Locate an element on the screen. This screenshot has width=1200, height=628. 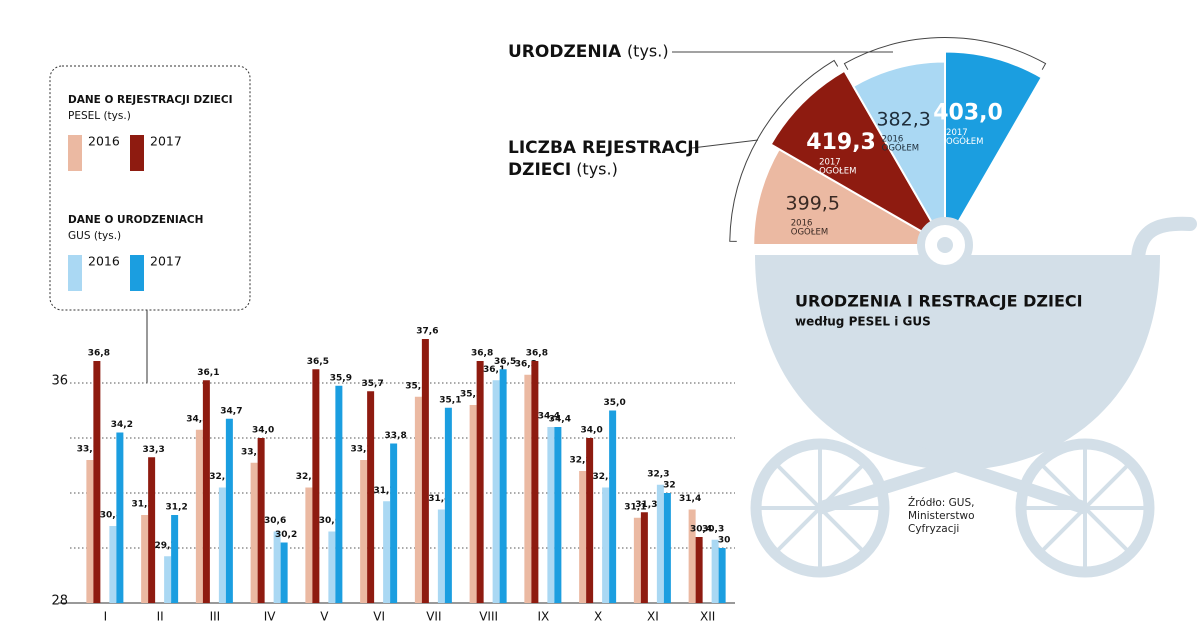
value-label: 31,2 is located at coordinates (177, 508).